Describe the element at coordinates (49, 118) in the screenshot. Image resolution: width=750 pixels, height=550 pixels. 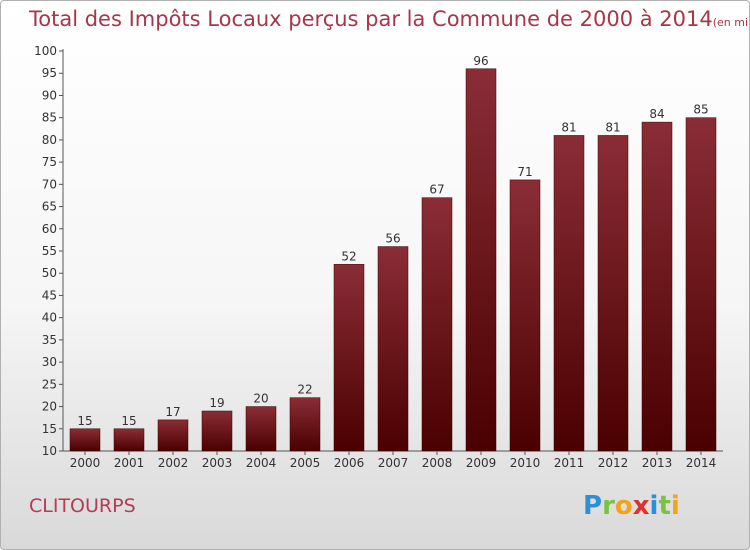
I see `y-tick-label: 85` at that location.